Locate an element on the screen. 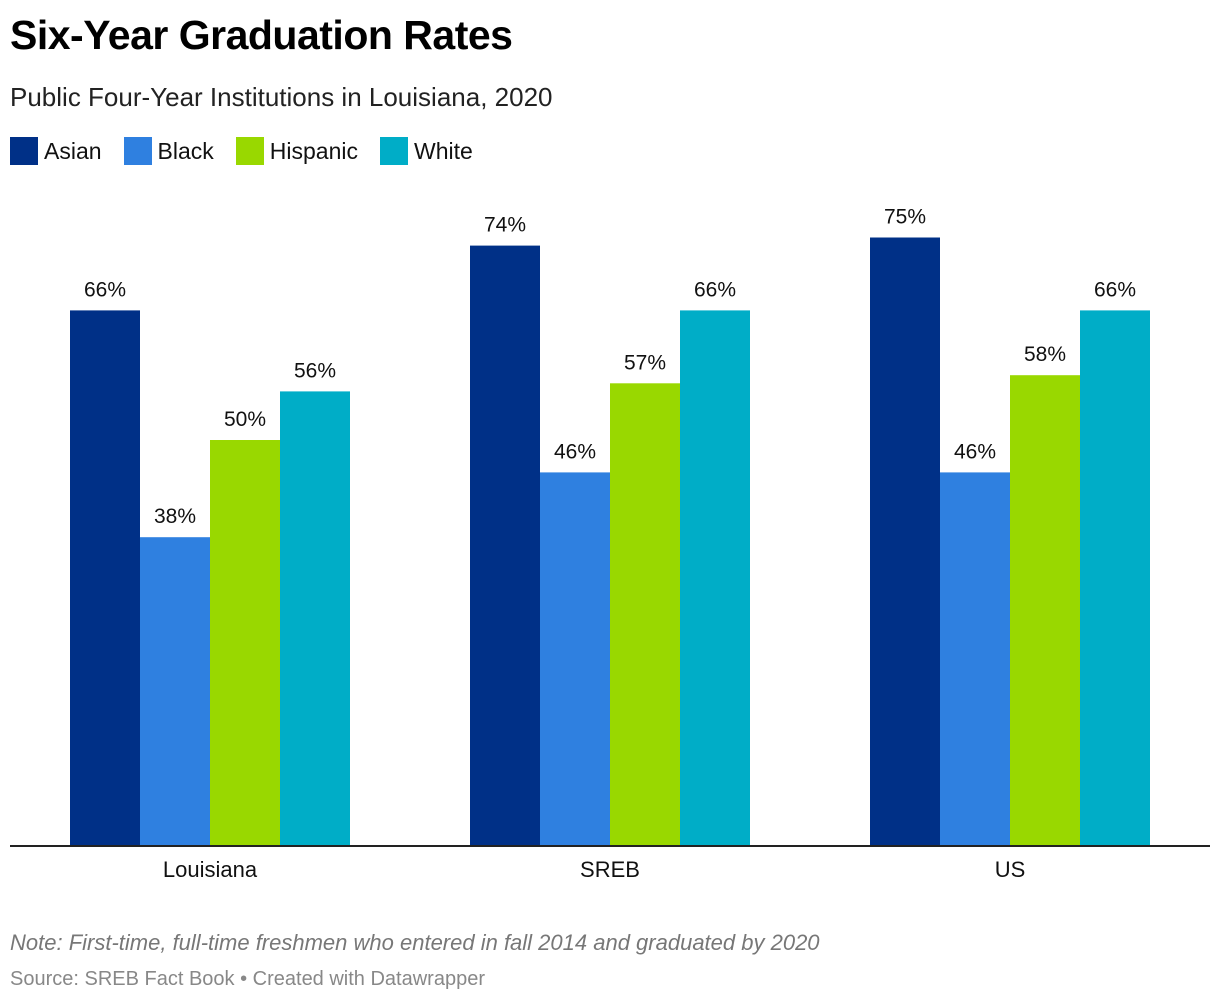 This screenshot has width=1220, height=1006. legend-item-hispanic: Hispanic is located at coordinates (297, 151).